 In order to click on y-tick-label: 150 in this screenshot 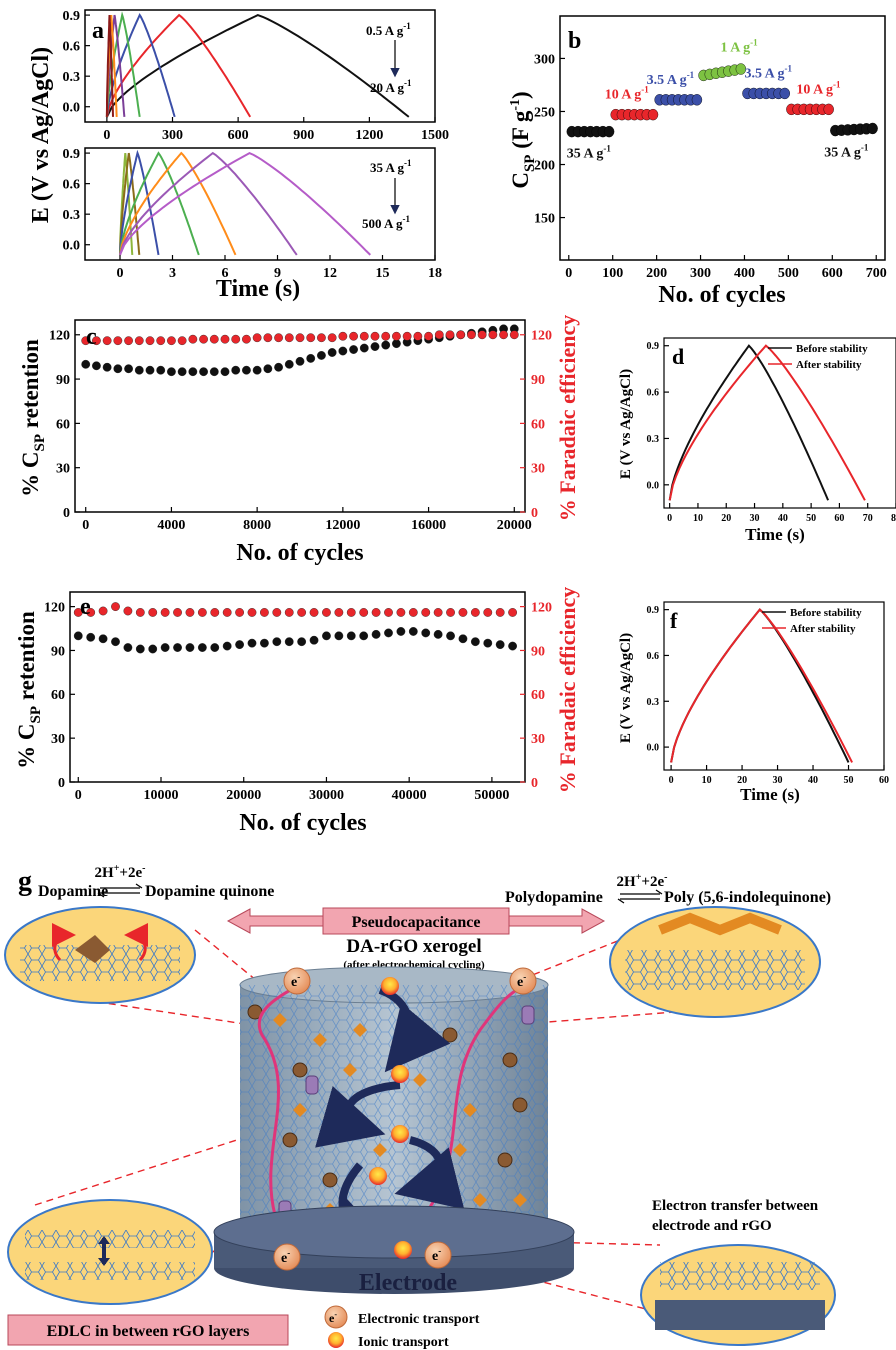, I will do `click(544, 218)`.